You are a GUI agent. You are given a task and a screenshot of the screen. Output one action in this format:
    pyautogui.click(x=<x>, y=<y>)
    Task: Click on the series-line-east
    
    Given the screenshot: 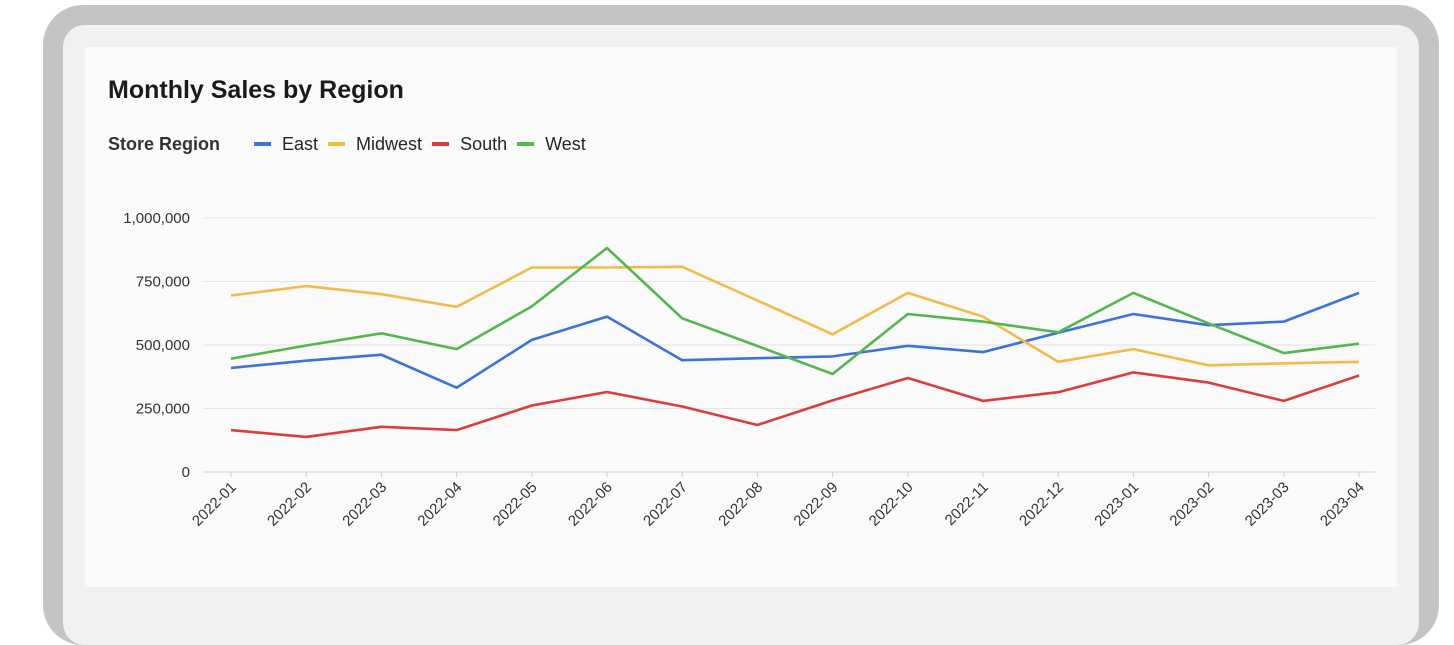 What is the action you would take?
    pyautogui.click(x=795, y=340)
    